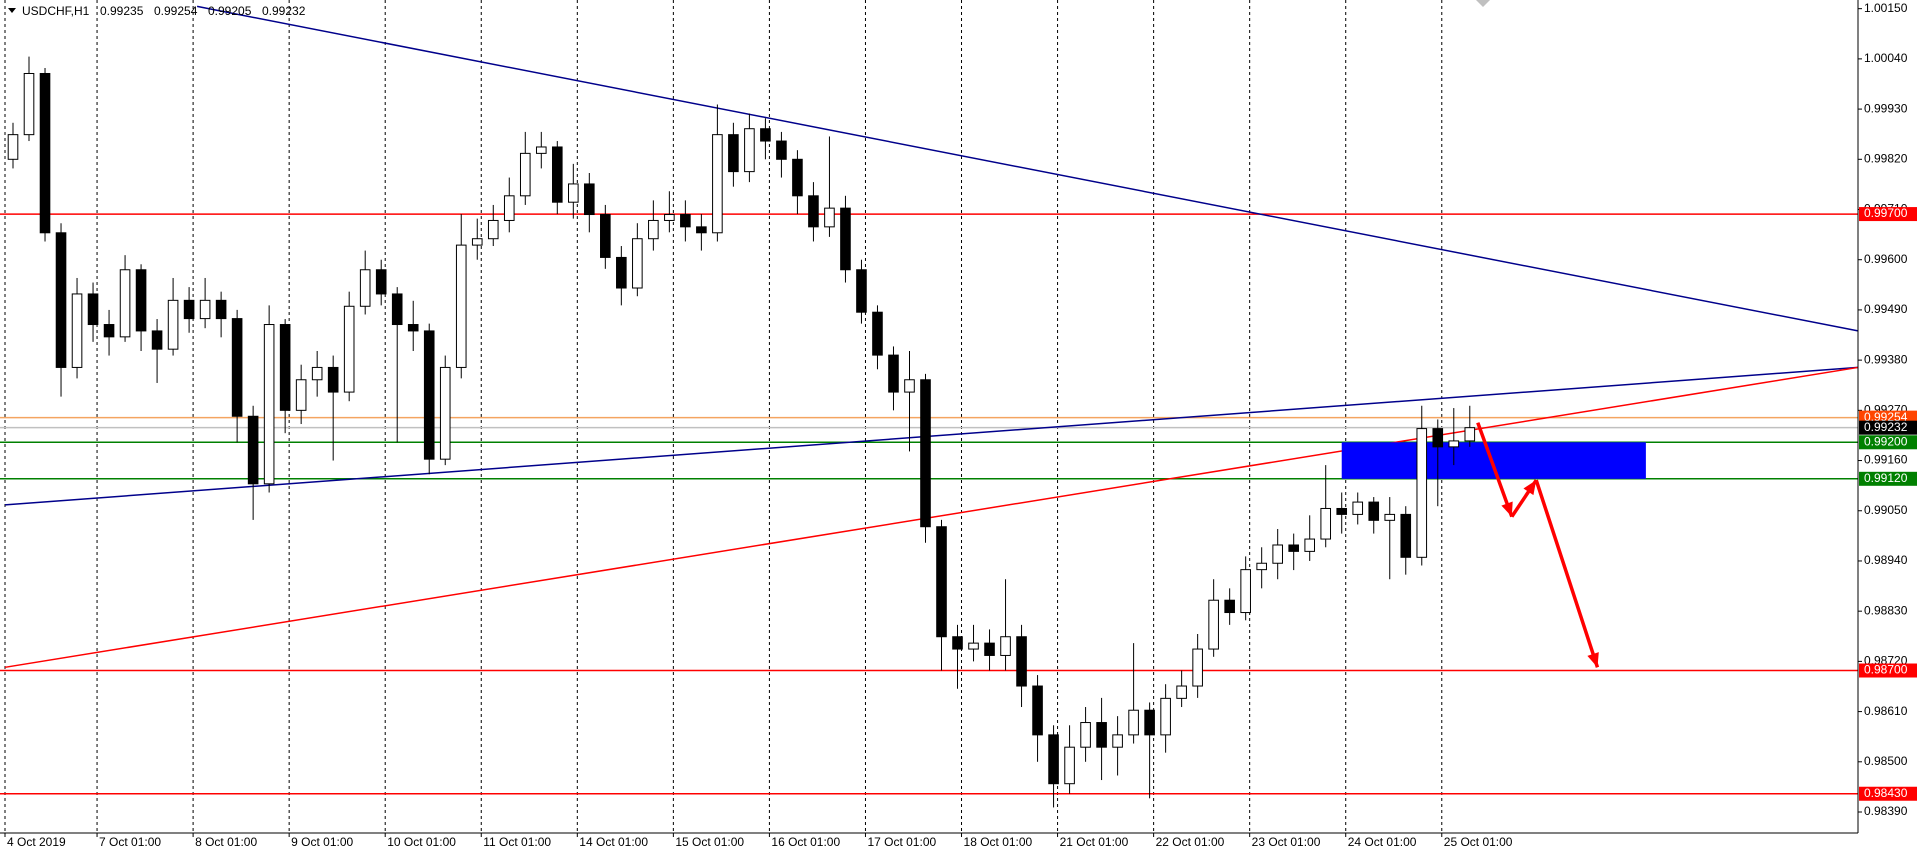 This screenshot has width=1917, height=851. I want to click on price-level-label: 0.99700, so click(1886, 213).